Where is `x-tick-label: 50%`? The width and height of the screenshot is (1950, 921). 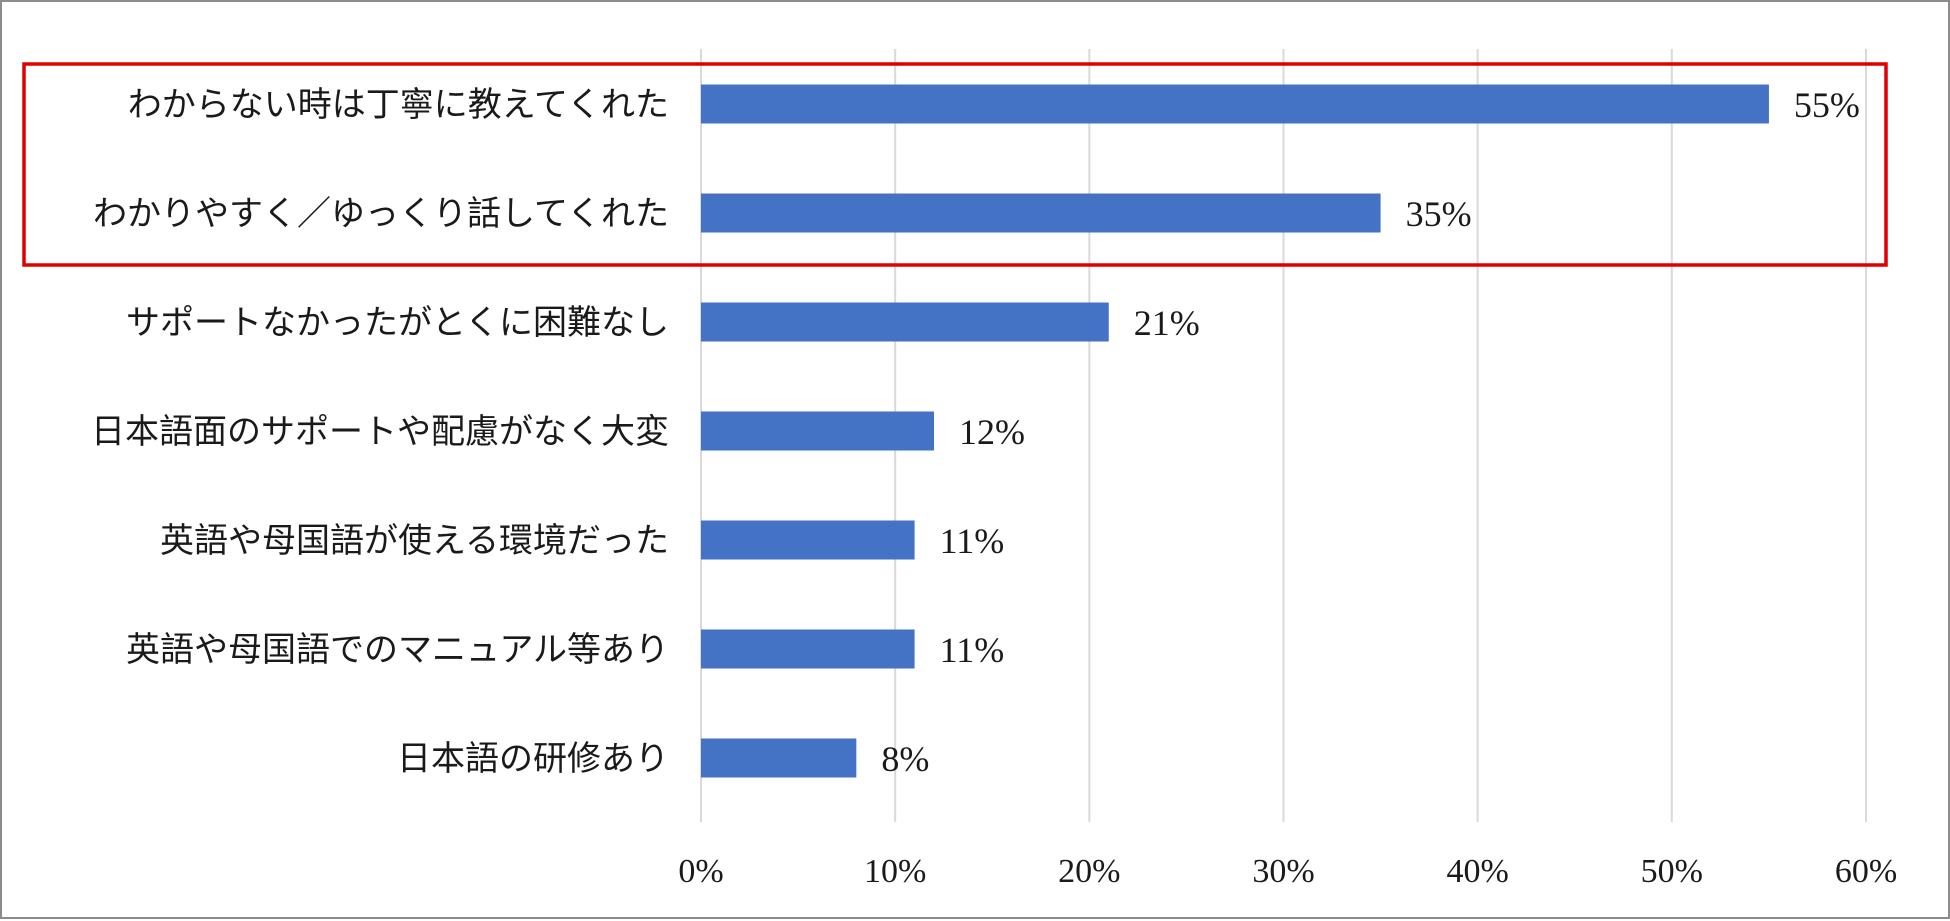
x-tick-label: 50% is located at coordinates (1672, 871).